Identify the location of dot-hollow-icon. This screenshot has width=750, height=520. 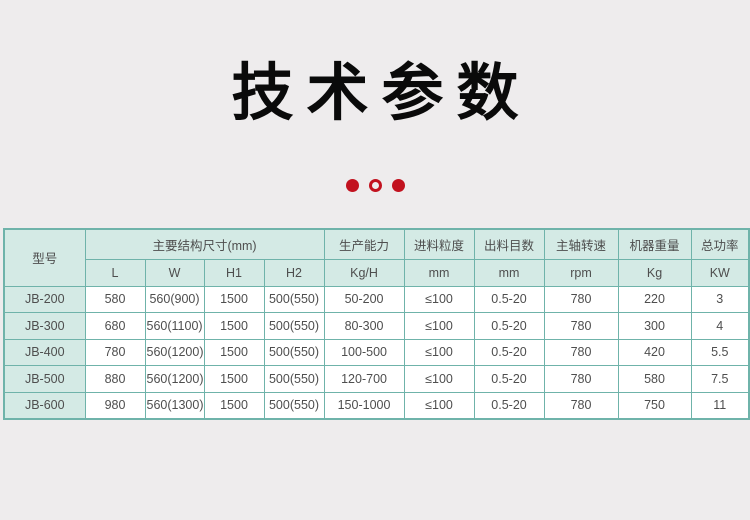
(375, 185).